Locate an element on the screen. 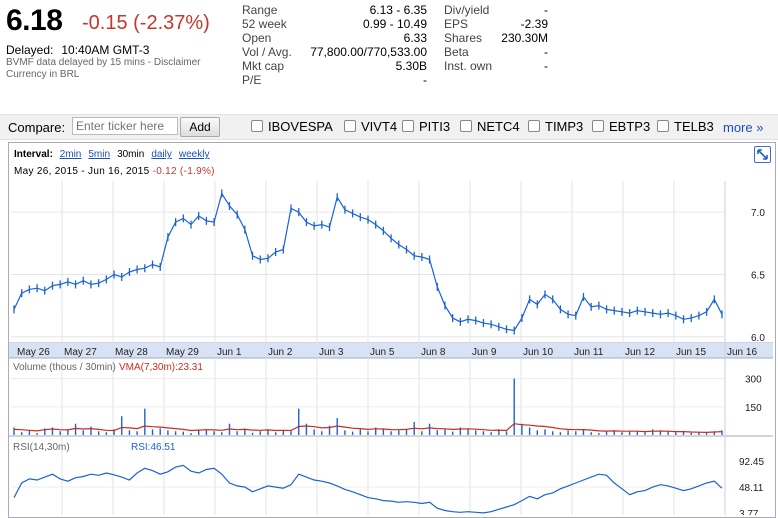  compare-ticker-telb3: TELB3 is located at coordinates (685, 127).